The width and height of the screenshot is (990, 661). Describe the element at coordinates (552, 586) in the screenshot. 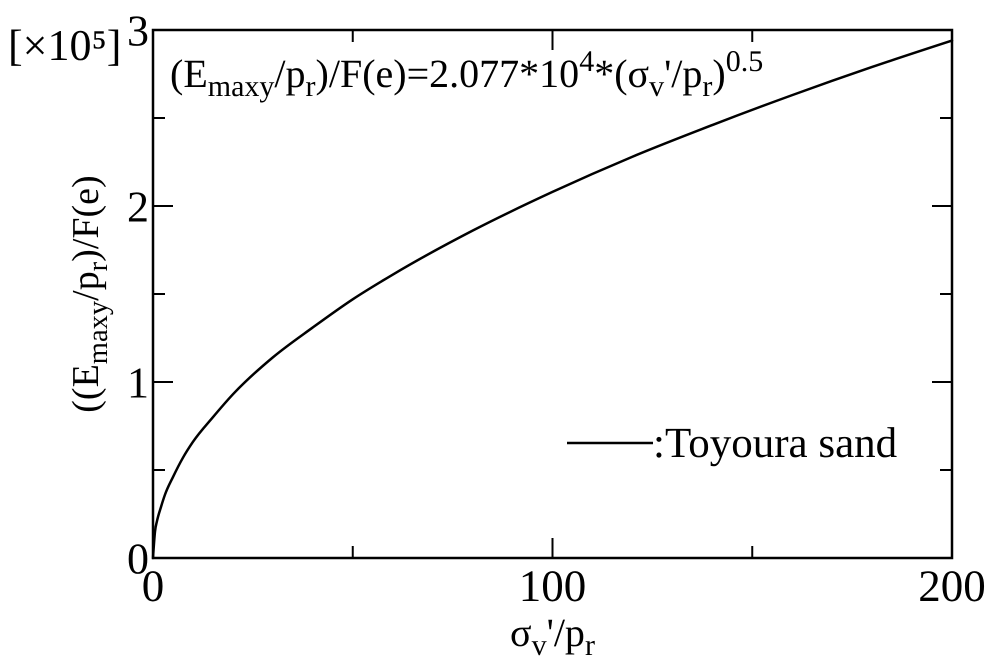

I see `x-tick-label: 100` at that location.